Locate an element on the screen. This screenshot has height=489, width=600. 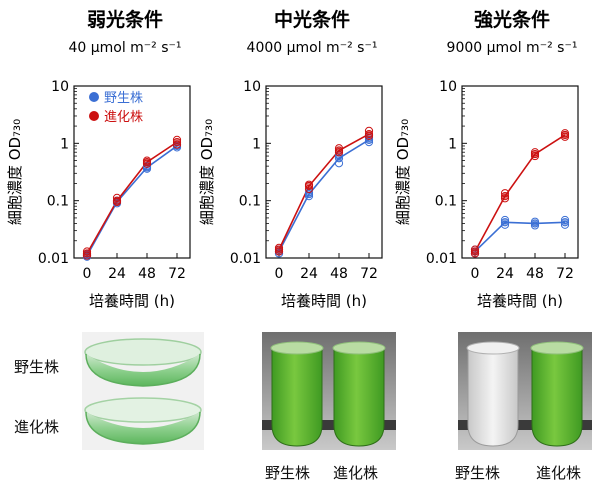
chart-title: 強光条件 is located at coordinates (512, 19).